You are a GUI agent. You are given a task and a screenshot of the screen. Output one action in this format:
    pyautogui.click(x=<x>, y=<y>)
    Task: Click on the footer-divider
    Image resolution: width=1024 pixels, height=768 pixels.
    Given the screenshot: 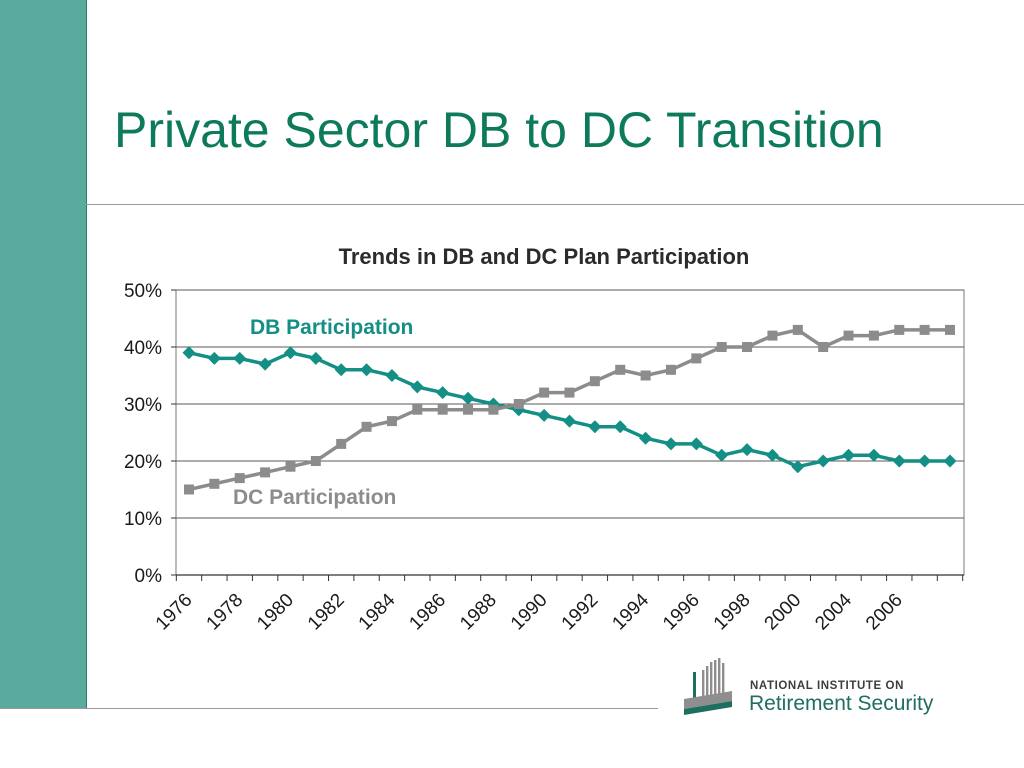 What is the action you would take?
    pyautogui.click(x=329, y=708)
    